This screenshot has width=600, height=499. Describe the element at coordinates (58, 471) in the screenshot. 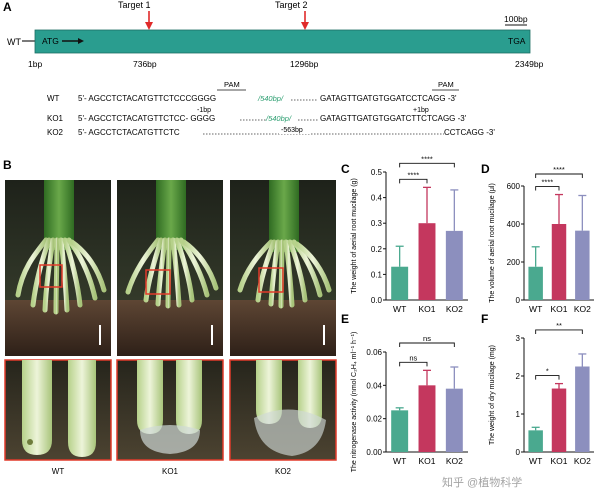

I see `photo-label-wt: WT` at that location.